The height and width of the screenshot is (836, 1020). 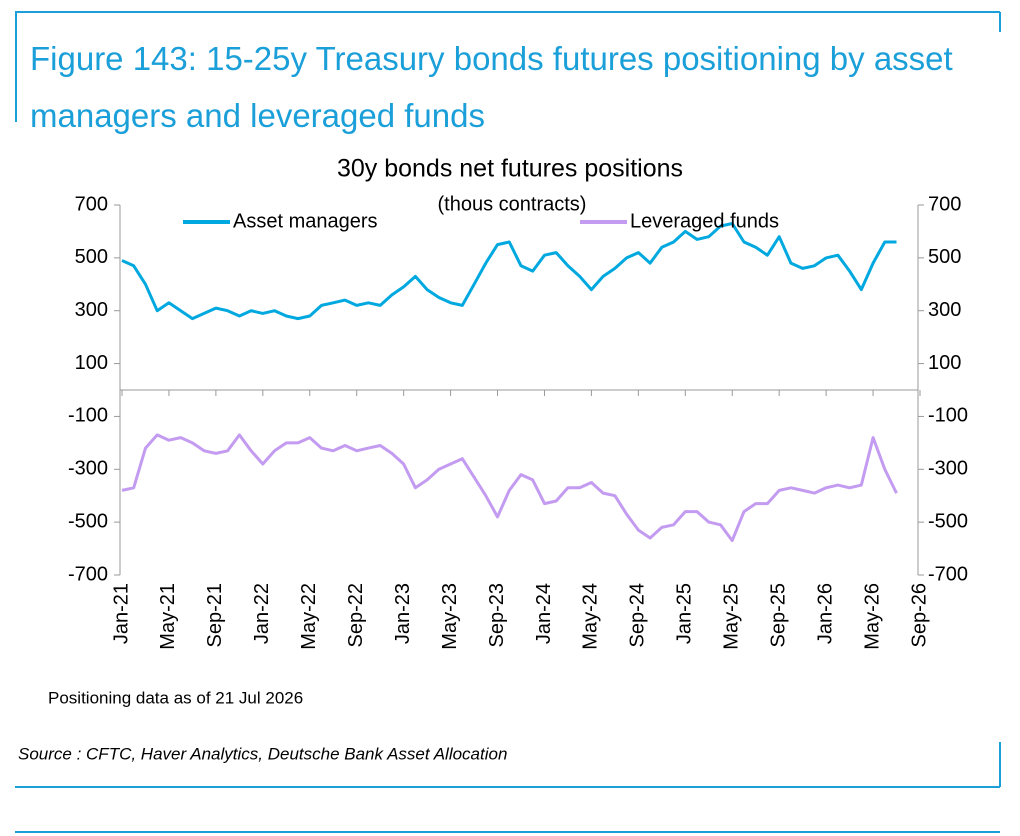 I want to click on y2-tick-label: 500, so click(x=944, y=257).